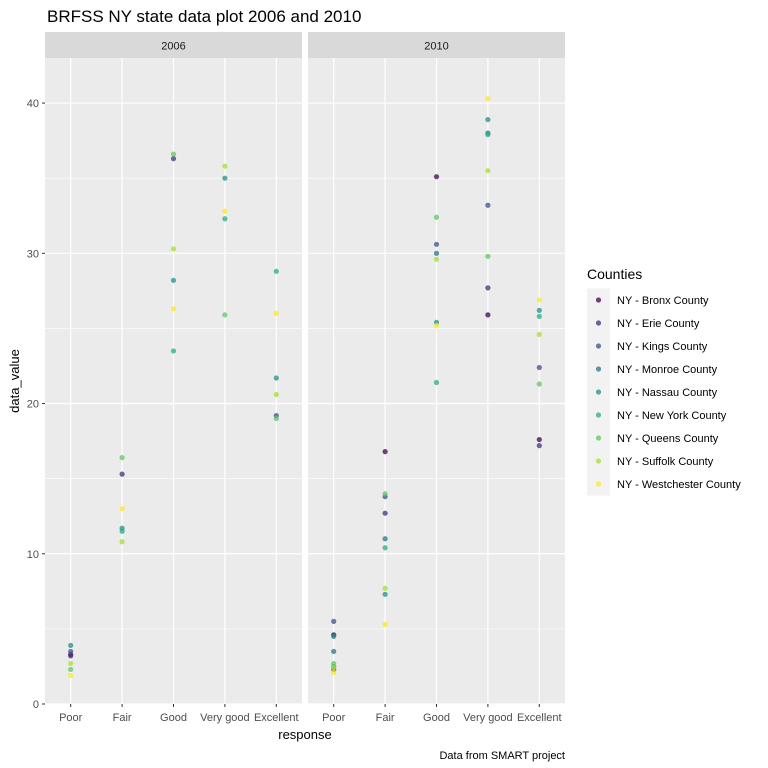 Image resolution: width=768 pixels, height=768 pixels. I want to click on legend-key-westchester-county, so click(598, 484).